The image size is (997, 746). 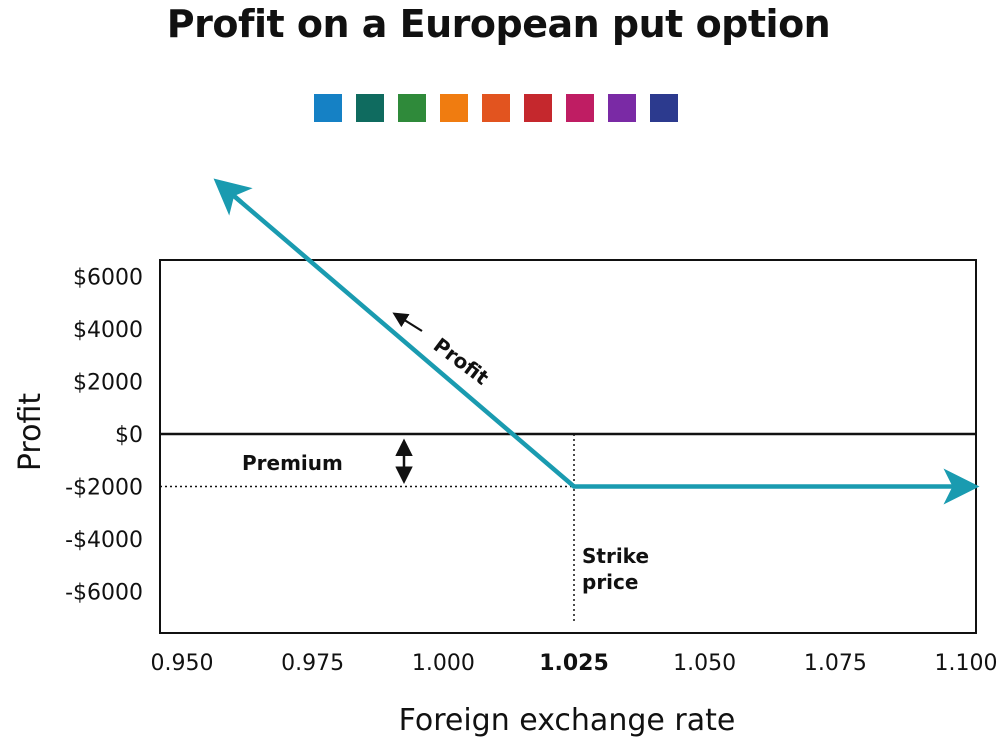 I want to click on x-axis-ticks: 0.950 0.975 1.000 1.025 1.050 1.075 1.100, so click(x=574, y=663).